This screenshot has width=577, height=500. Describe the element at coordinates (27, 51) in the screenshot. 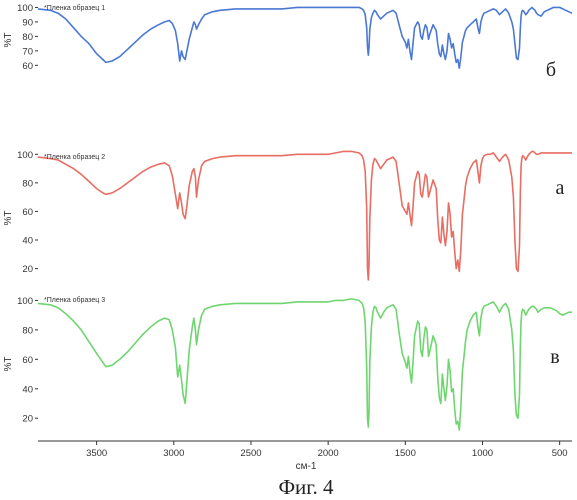

I see `y-tick-label: 70` at that location.